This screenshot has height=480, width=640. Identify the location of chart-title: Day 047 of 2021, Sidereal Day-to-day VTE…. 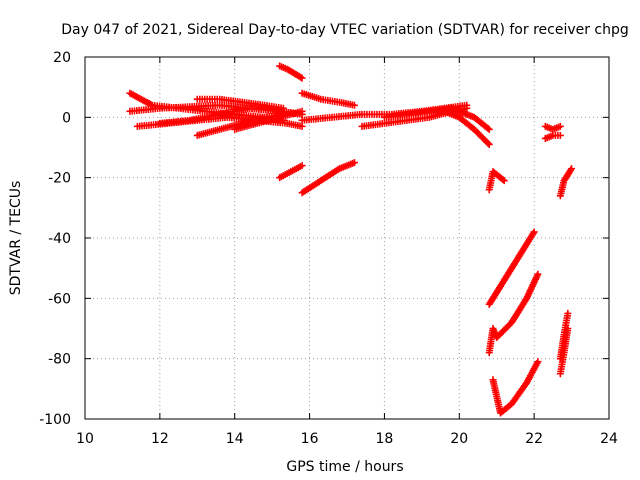
(345, 30).